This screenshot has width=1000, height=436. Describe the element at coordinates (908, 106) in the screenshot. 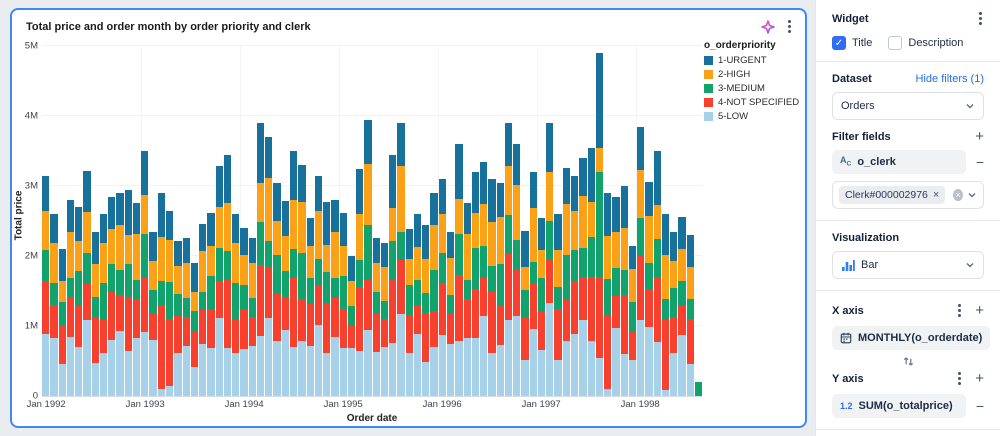

I see `dataset-select: Orders` at that location.